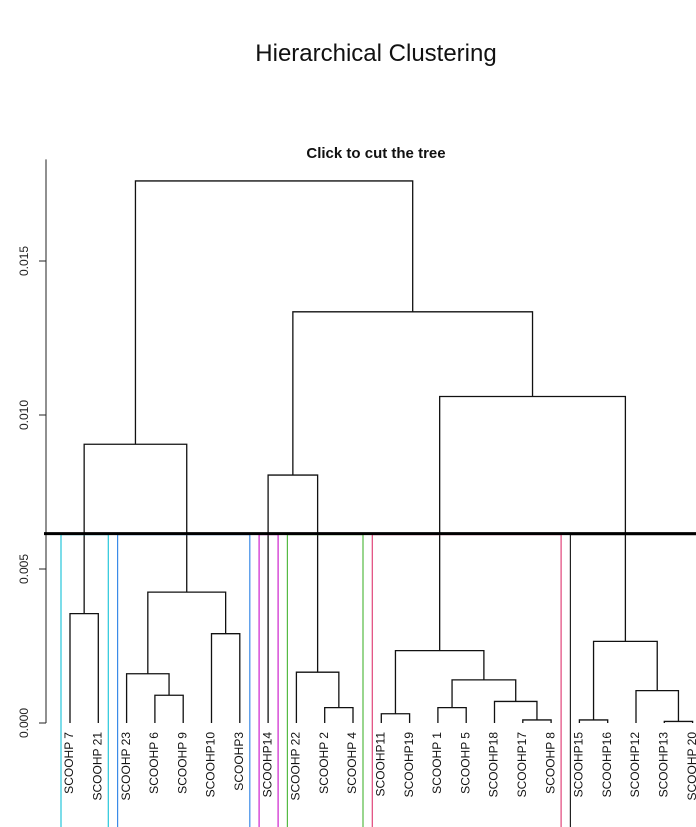 This screenshot has height=827, width=696. What do you see at coordinates (663, 765) in the screenshot?
I see `leaf-label: SCOOHP13` at bounding box center [663, 765].